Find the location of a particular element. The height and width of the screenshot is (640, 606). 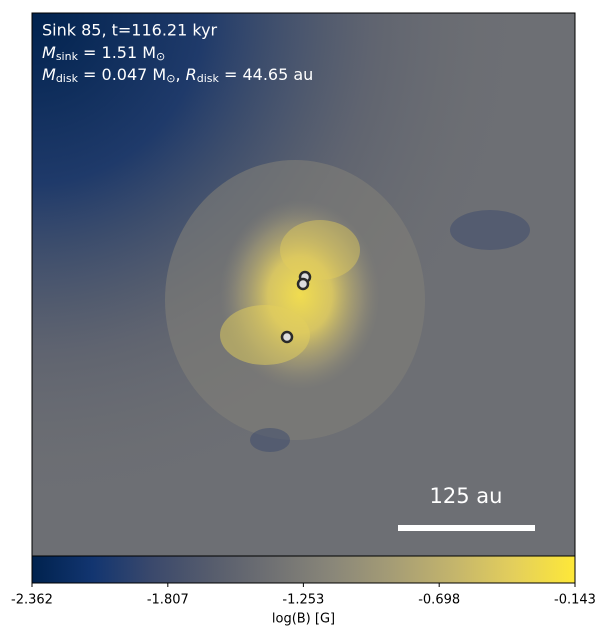

colorbar-tick-label: -2.362 is located at coordinates (32, 600).